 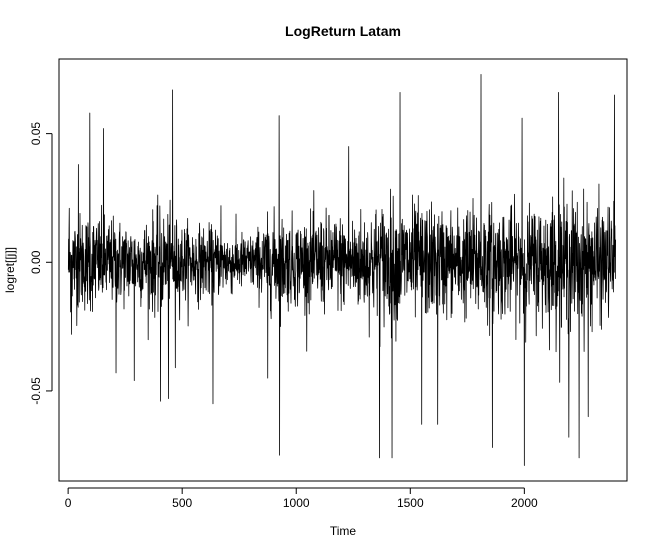 What do you see at coordinates (410, 503) in the screenshot?
I see `x-tick-label: 1500` at bounding box center [410, 503].